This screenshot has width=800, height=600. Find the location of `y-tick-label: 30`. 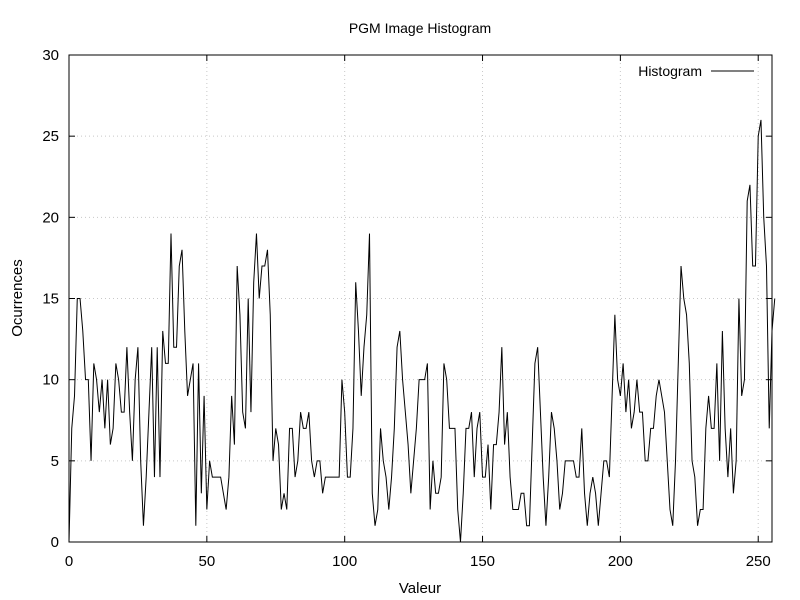

y-tick-label: 30 is located at coordinates (50, 55).